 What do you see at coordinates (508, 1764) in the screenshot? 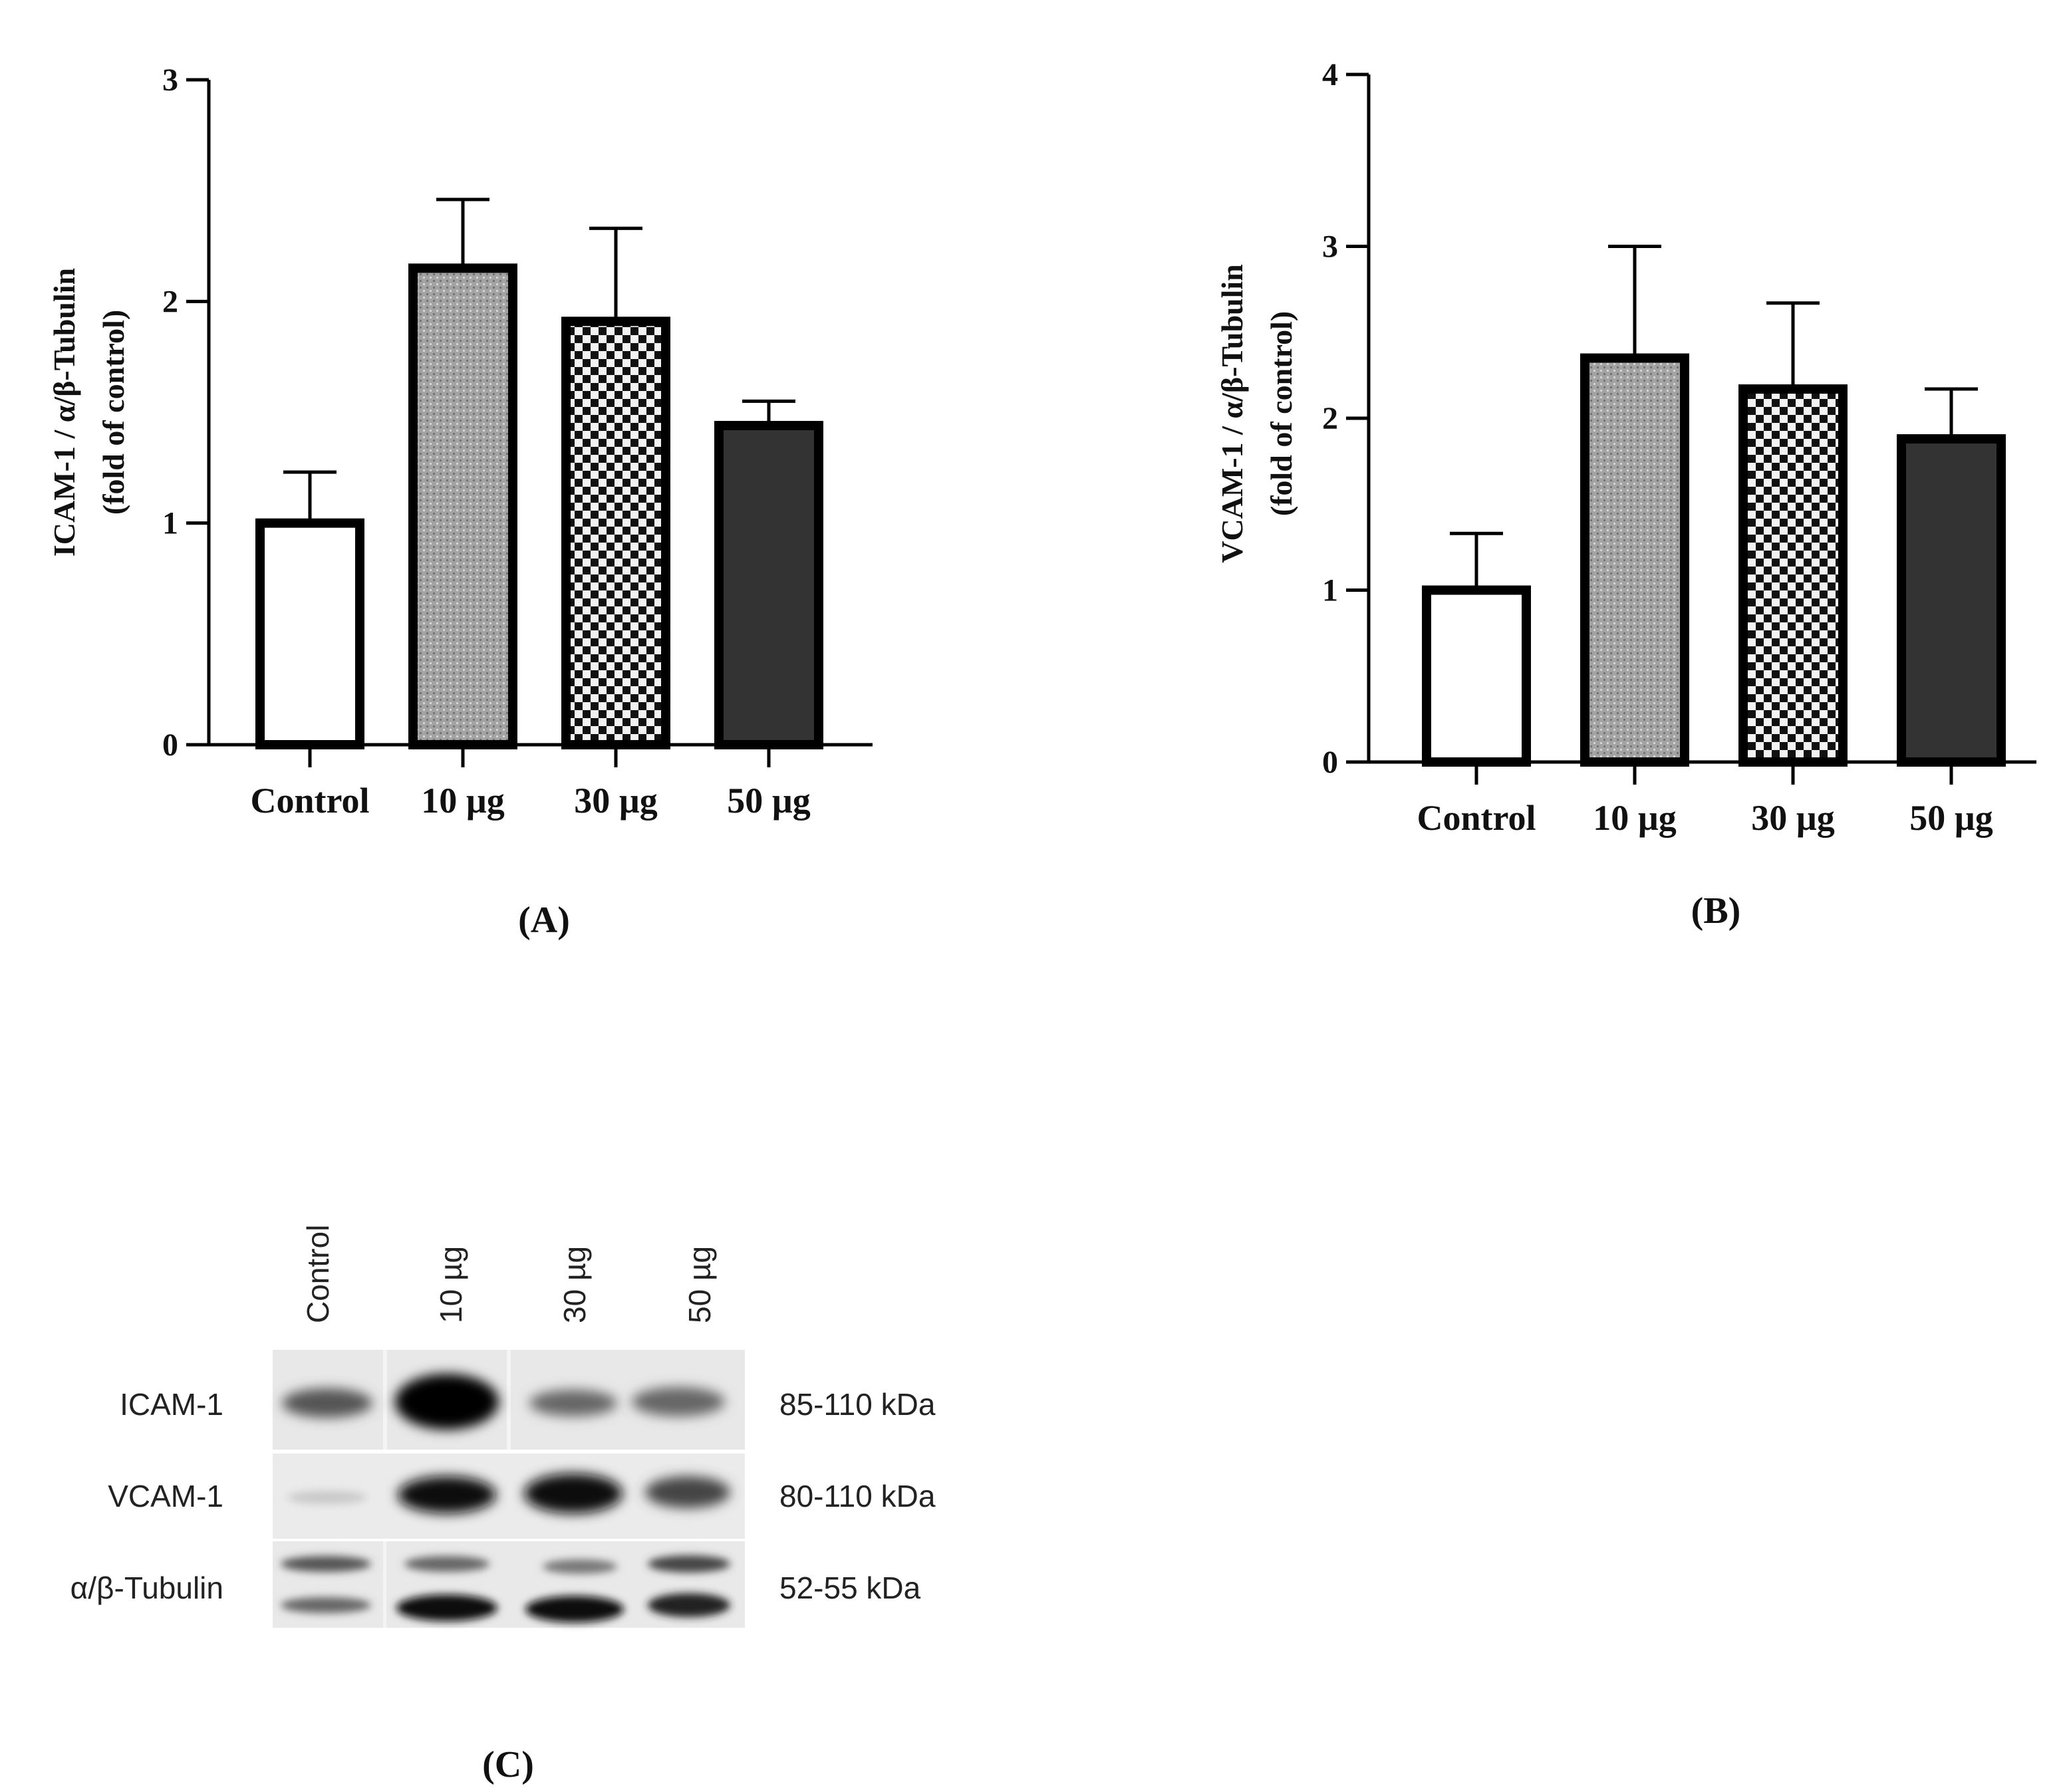
I see `blot-panel-label: (C)` at bounding box center [508, 1764].